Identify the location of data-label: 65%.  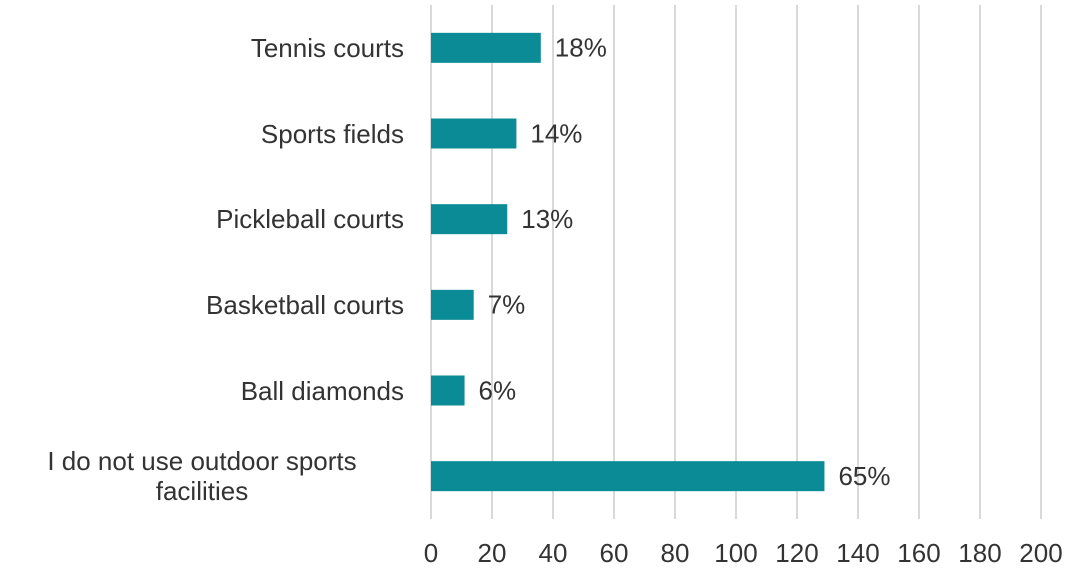
(864, 476).